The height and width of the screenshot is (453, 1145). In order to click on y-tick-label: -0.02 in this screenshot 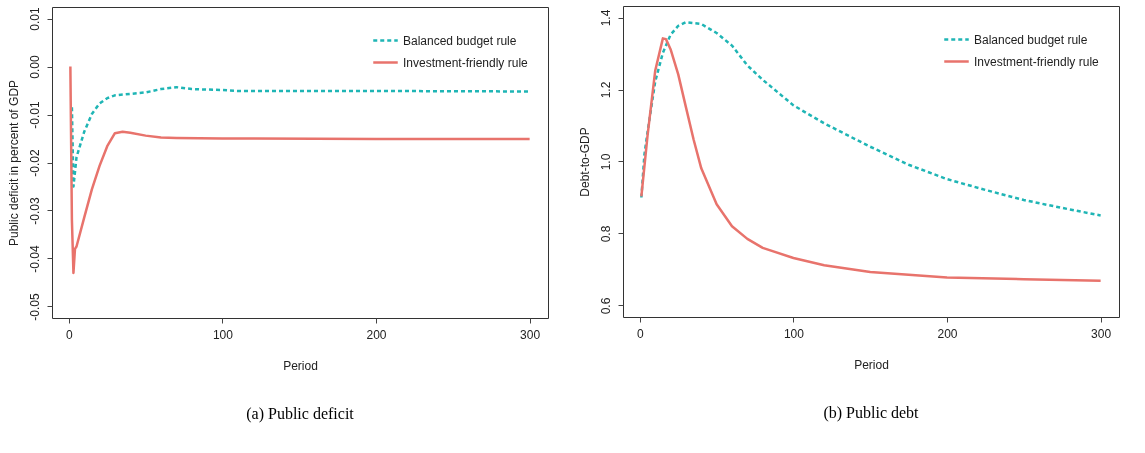, I will do `click(34, 163)`.